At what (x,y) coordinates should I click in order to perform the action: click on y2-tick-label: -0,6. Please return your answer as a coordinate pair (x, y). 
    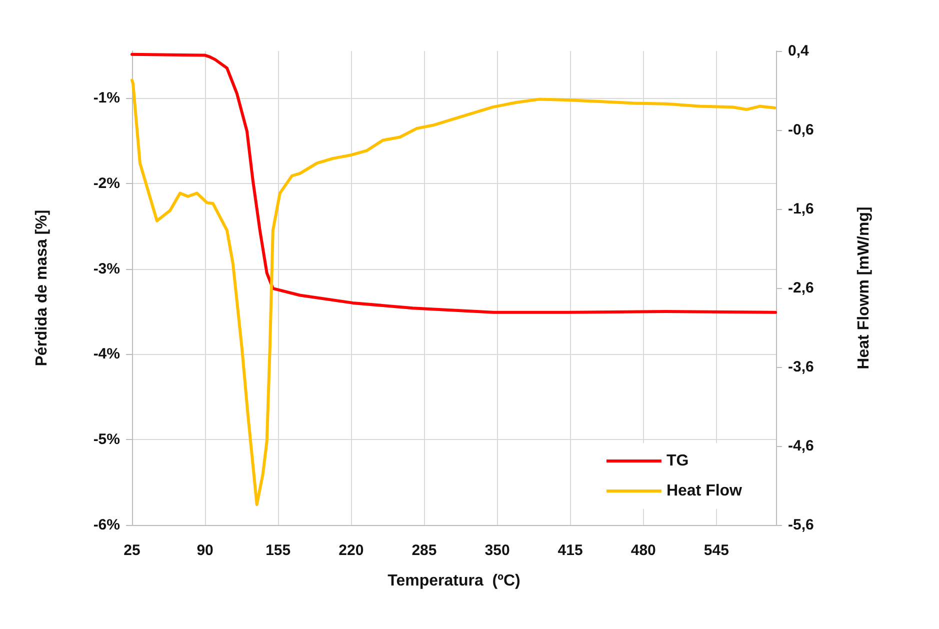
    Looking at the image, I should click on (801, 130).